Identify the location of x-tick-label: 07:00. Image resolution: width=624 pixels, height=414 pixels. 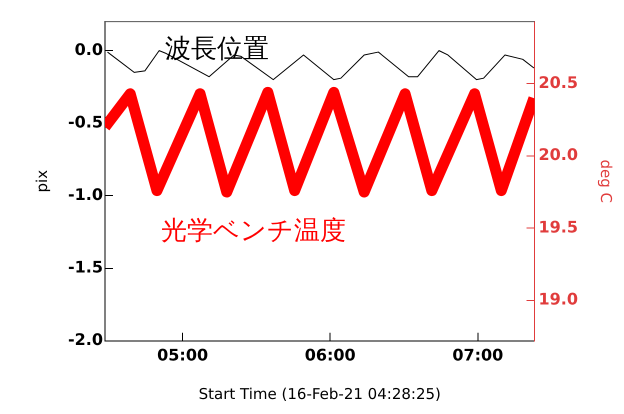
(478, 355).